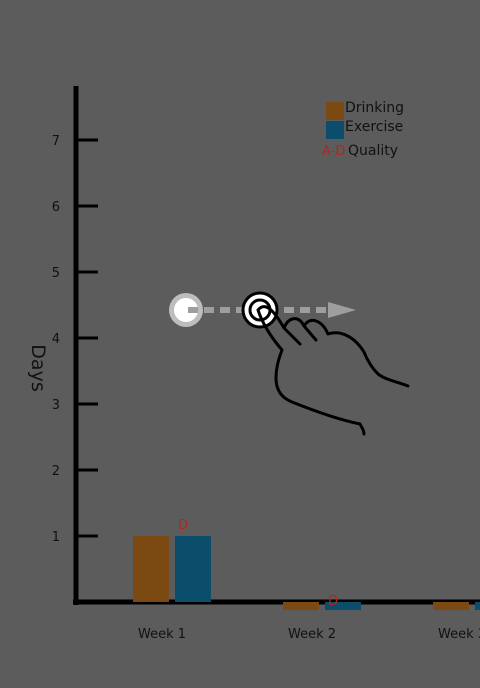 The width and height of the screenshot is (480, 688). I want to click on y-tick-label: 3, so click(56, 405).